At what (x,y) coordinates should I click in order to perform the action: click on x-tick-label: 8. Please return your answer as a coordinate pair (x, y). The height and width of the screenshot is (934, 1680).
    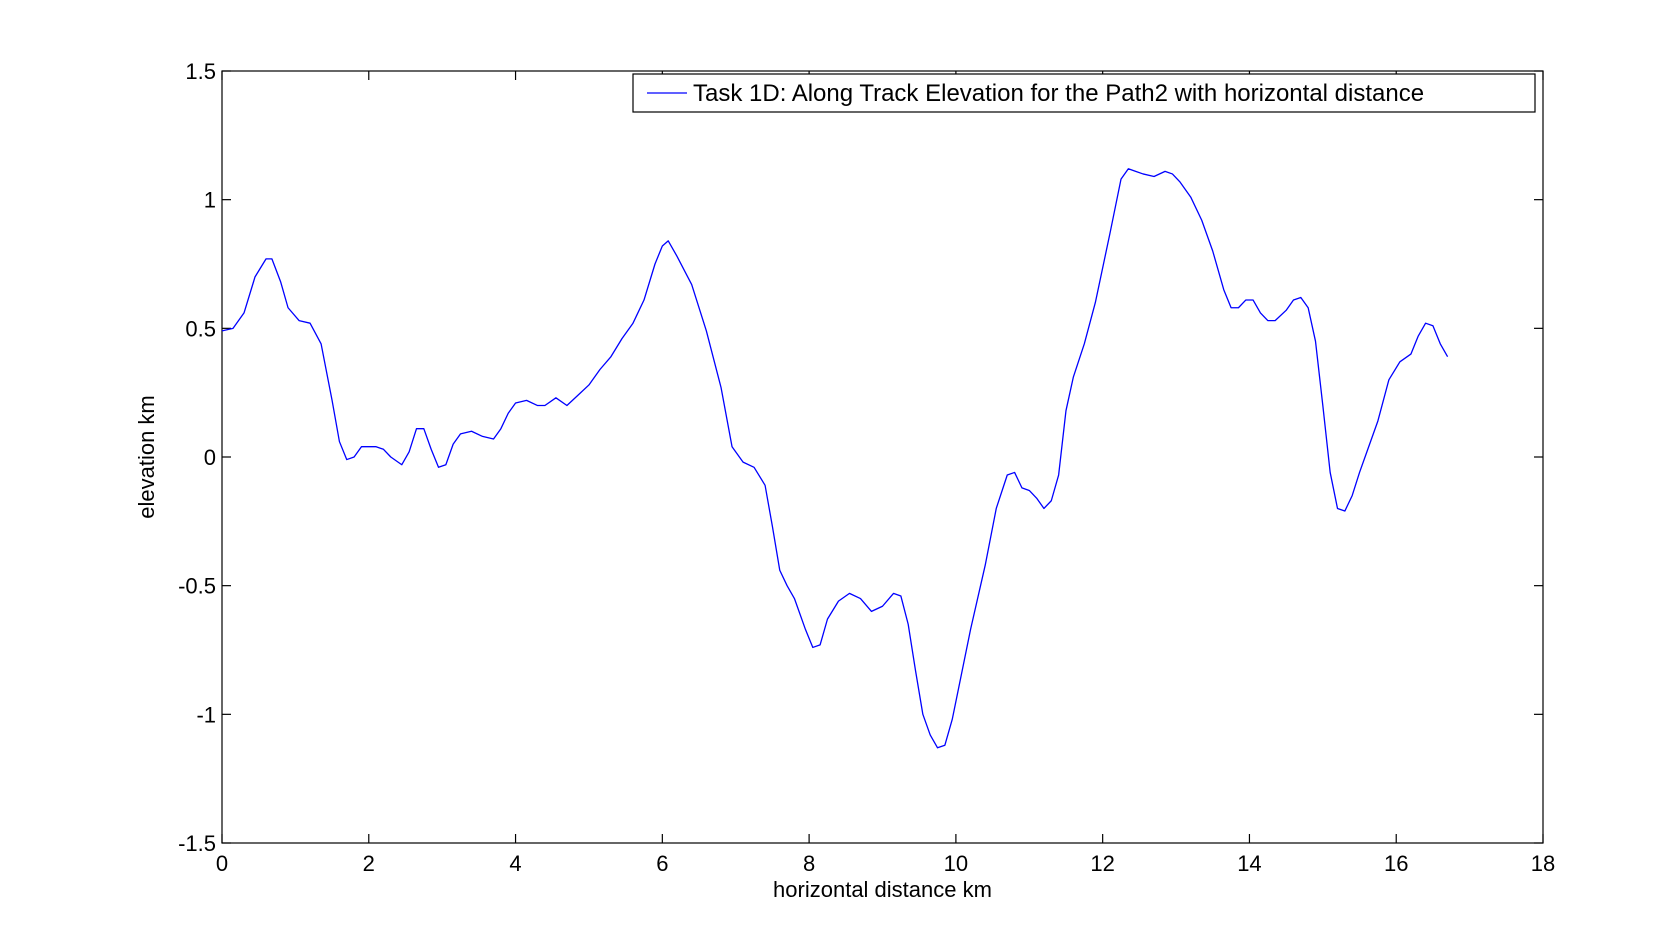
    Looking at the image, I should click on (809, 863).